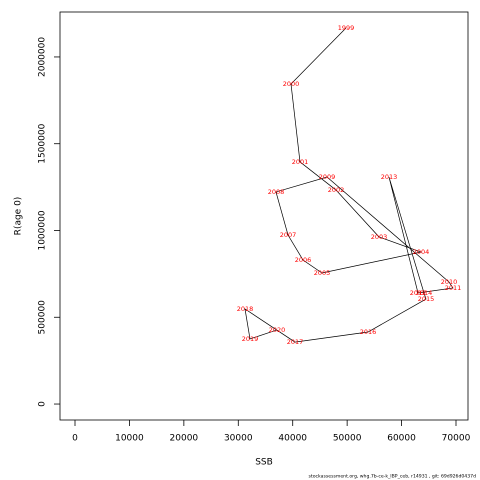  I want to click on year-label: 2011, so click(453, 288).